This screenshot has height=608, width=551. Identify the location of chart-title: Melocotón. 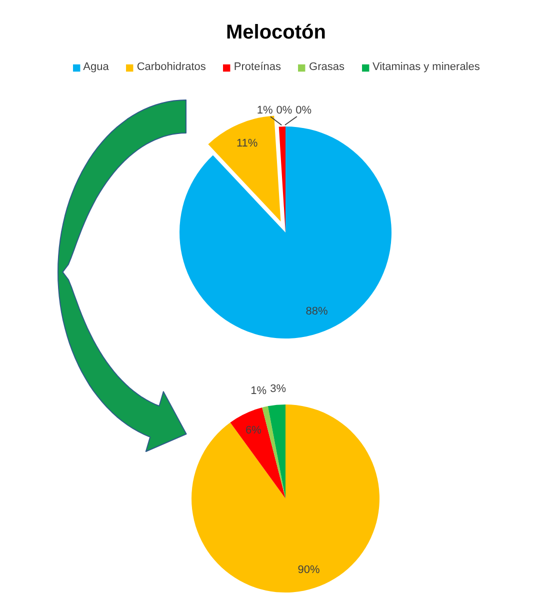
(276, 33).